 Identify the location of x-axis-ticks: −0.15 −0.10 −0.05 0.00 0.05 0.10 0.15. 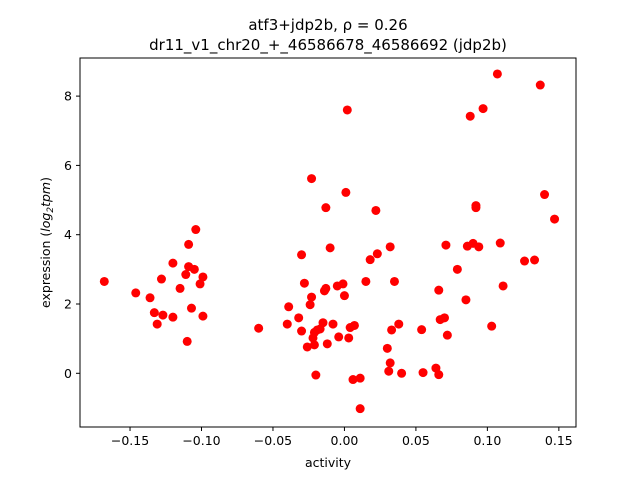
(342, 437).